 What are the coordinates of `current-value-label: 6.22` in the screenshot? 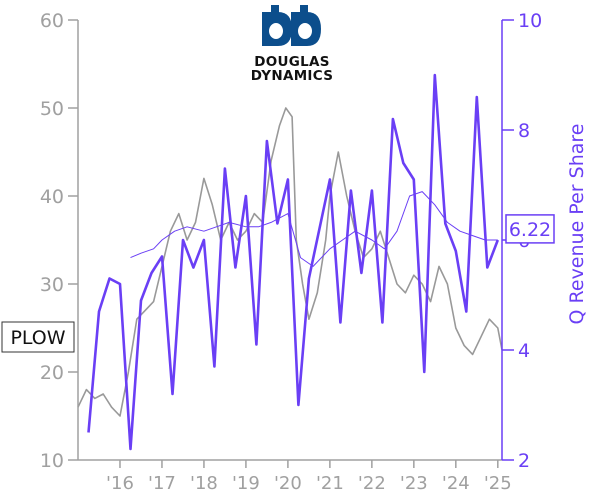 It's located at (530, 230).